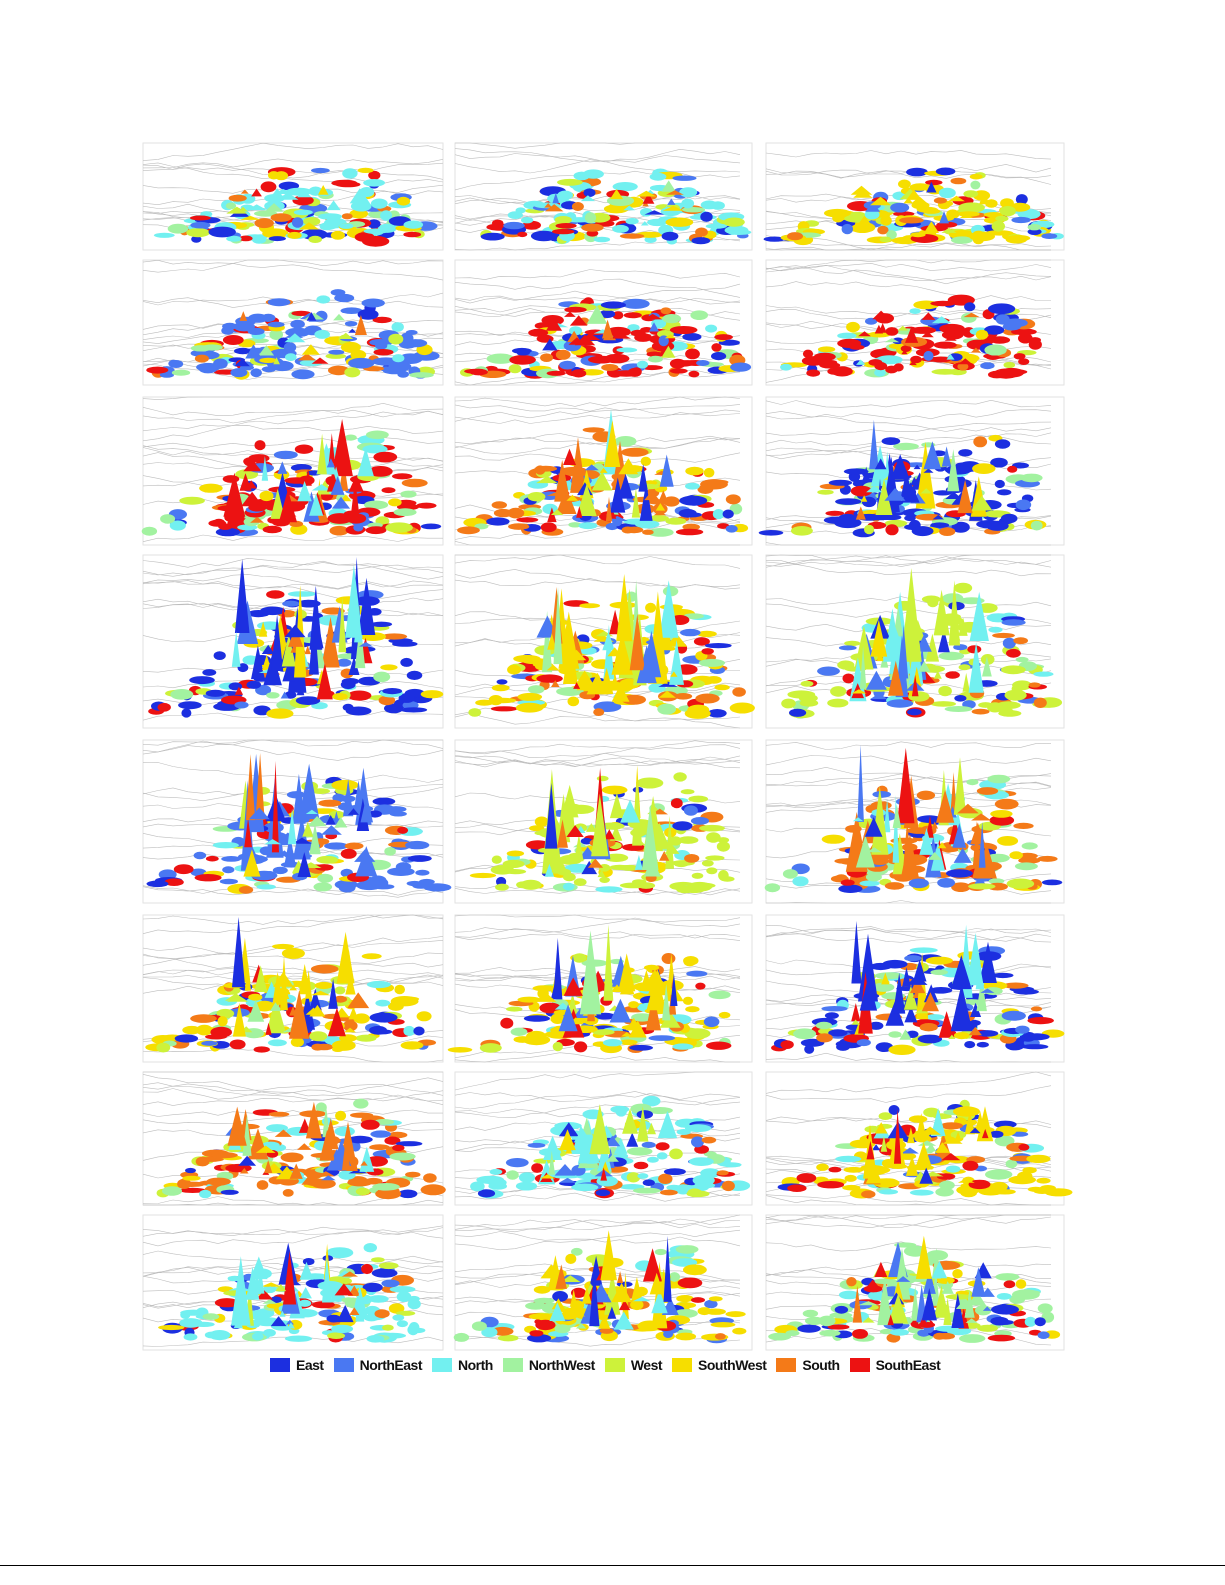 The width and height of the screenshot is (1225, 1585). Describe the element at coordinates (682, 1365) in the screenshot. I see `legend-swatch` at that location.